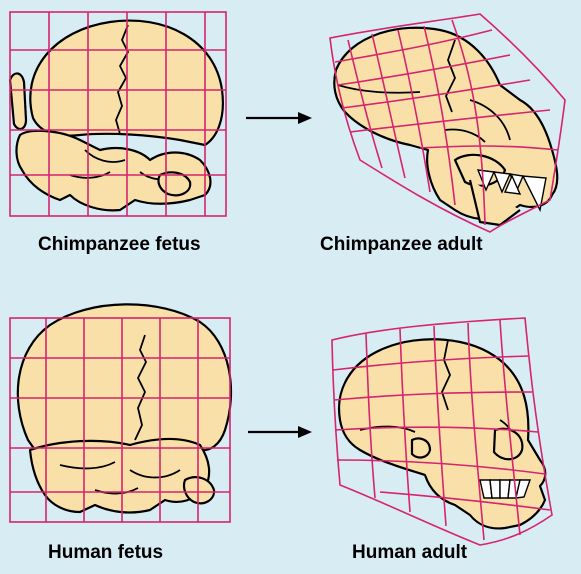 This screenshot has width=581, height=574. I want to click on human-fetus-skull, so click(124, 408).